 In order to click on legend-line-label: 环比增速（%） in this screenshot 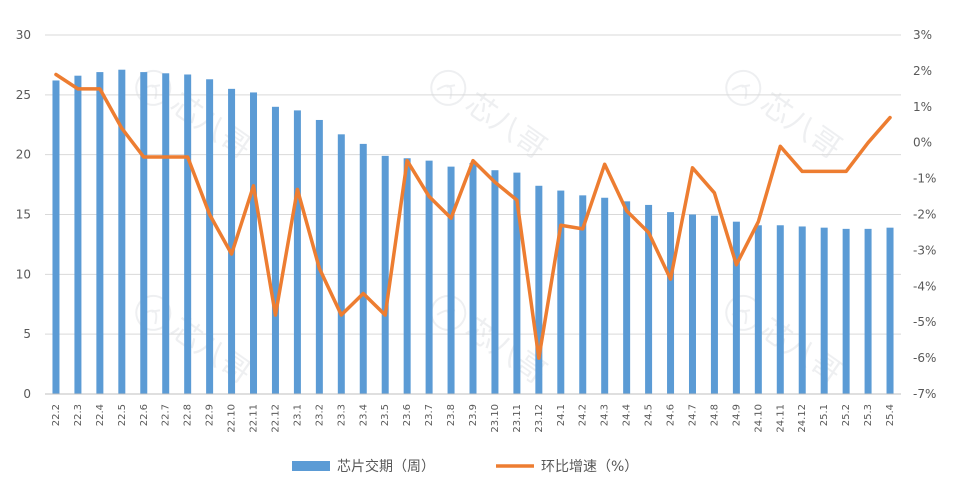, I will do `click(589, 467)`.